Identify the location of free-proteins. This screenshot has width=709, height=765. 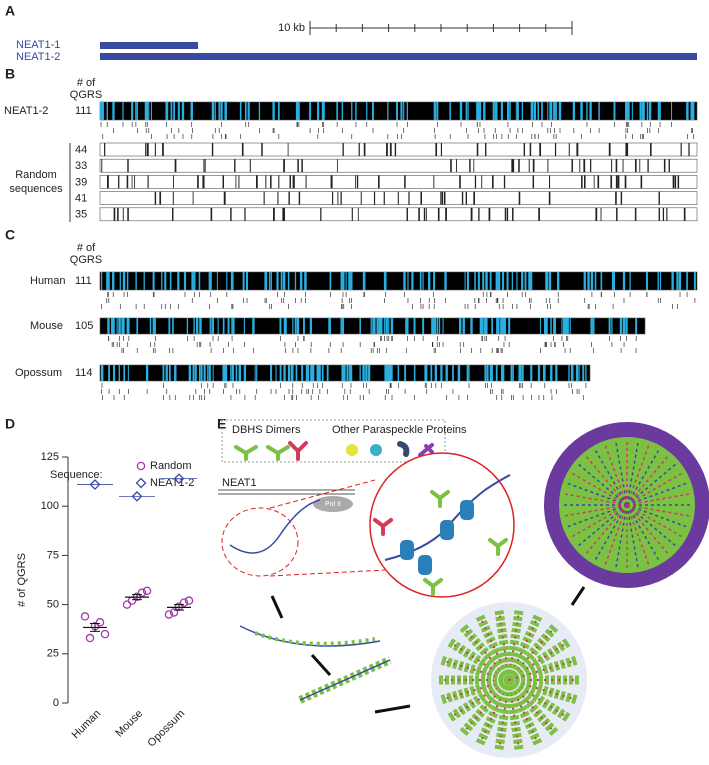
(440, 543).